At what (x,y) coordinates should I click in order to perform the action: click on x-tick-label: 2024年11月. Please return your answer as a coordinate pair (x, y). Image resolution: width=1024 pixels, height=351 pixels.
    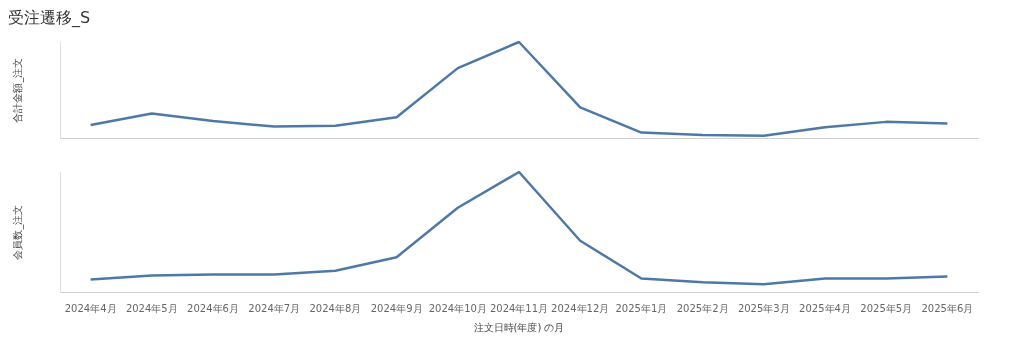
    Looking at the image, I should click on (519, 308).